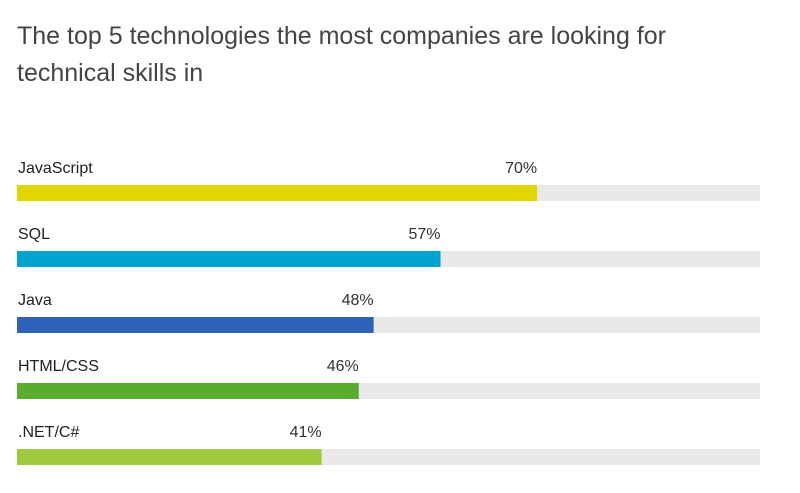  I want to click on bar-javascript, so click(277, 193).